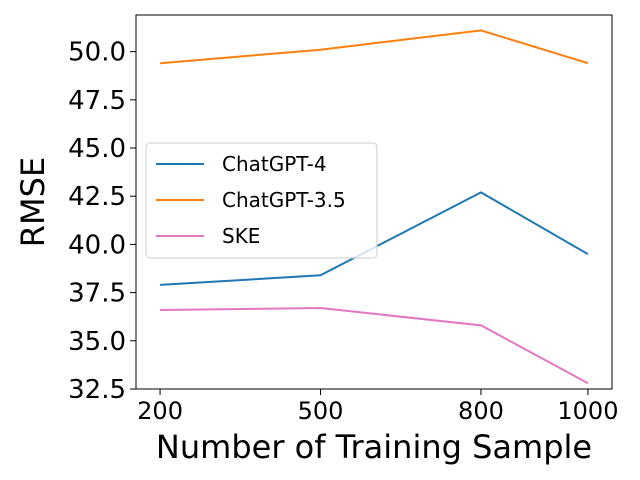 This screenshot has height=480, width=640. What do you see at coordinates (374, 345) in the screenshot?
I see `series-line-ske` at bounding box center [374, 345].